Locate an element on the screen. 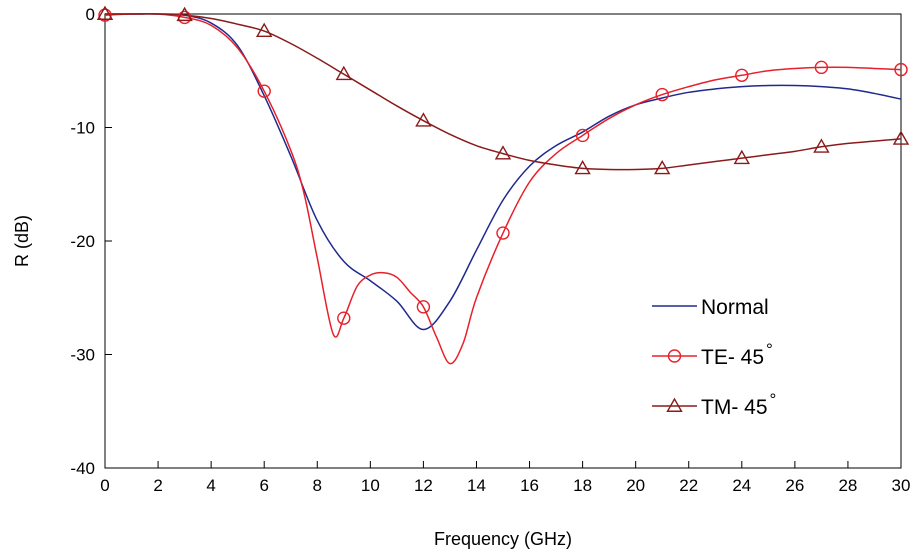 The width and height of the screenshot is (918, 554). y-axis-label: R (dB) is located at coordinates (22, 241).